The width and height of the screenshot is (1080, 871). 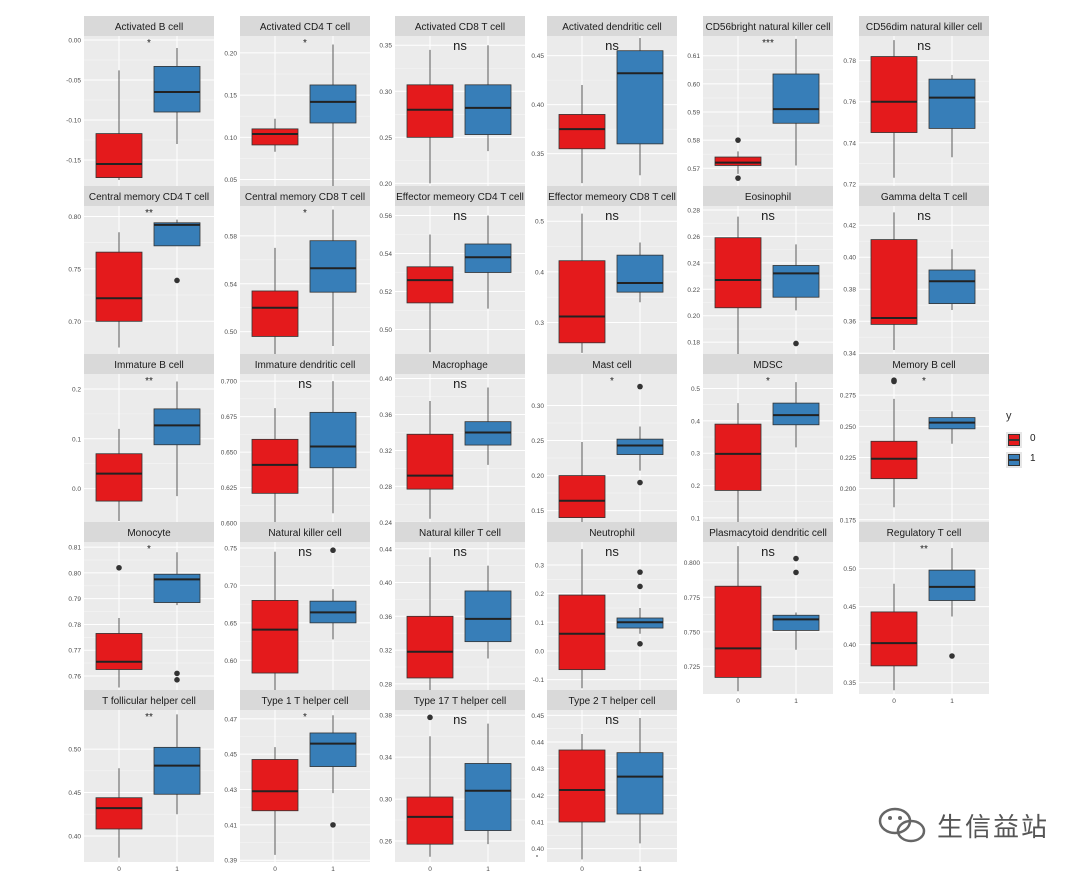 I want to click on significance-label: ***, so click(x=768, y=43).